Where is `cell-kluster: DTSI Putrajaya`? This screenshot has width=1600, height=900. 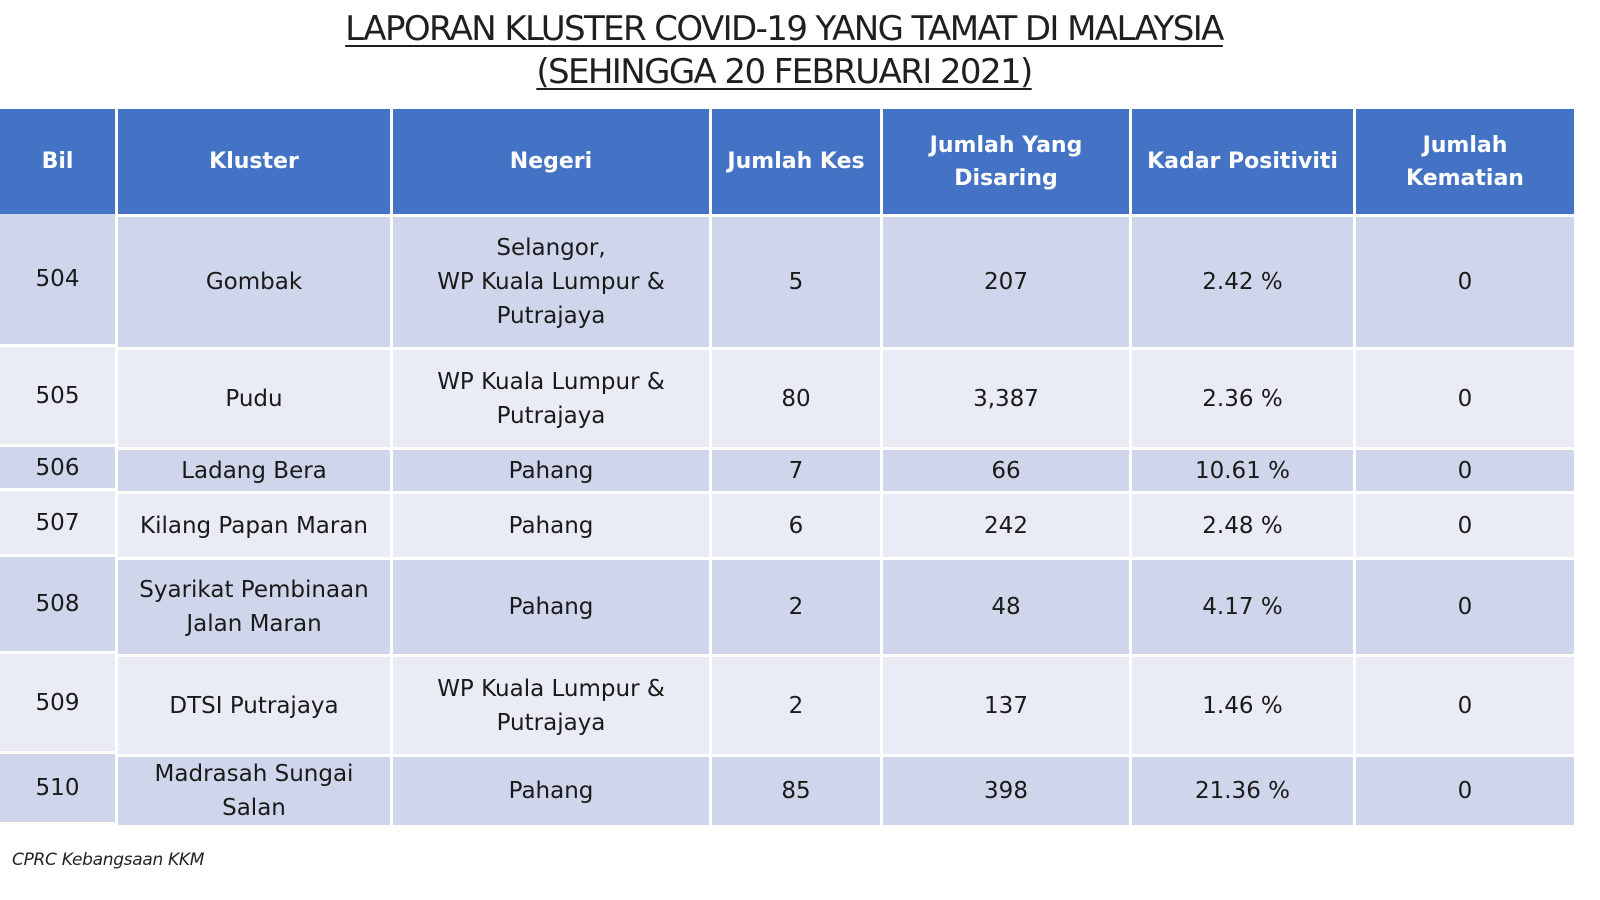 cell-kluster: DTSI Putrajaya is located at coordinates (254, 705).